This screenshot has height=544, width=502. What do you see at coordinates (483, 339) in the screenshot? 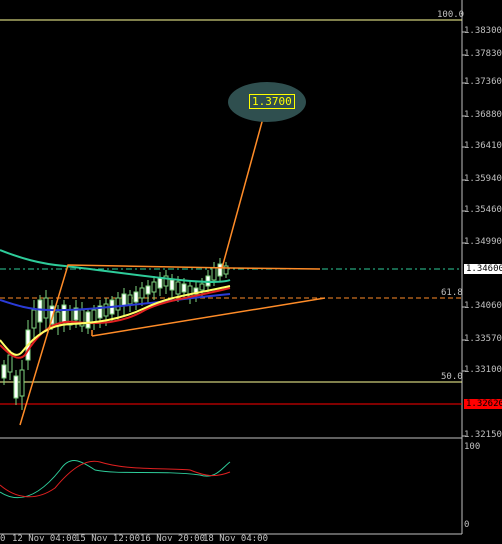
I see `price-tick-label: 1.33570` at bounding box center [483, 339].